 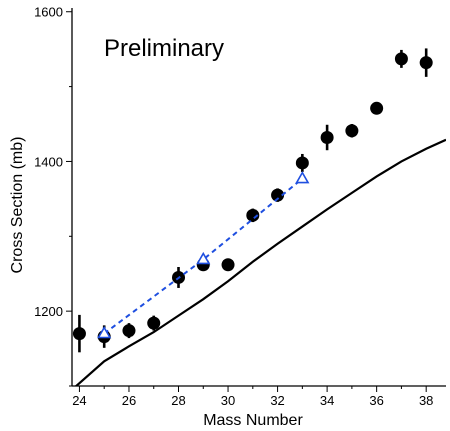 I want to click on x-tick-label: 24, so click(x=79, y=400).